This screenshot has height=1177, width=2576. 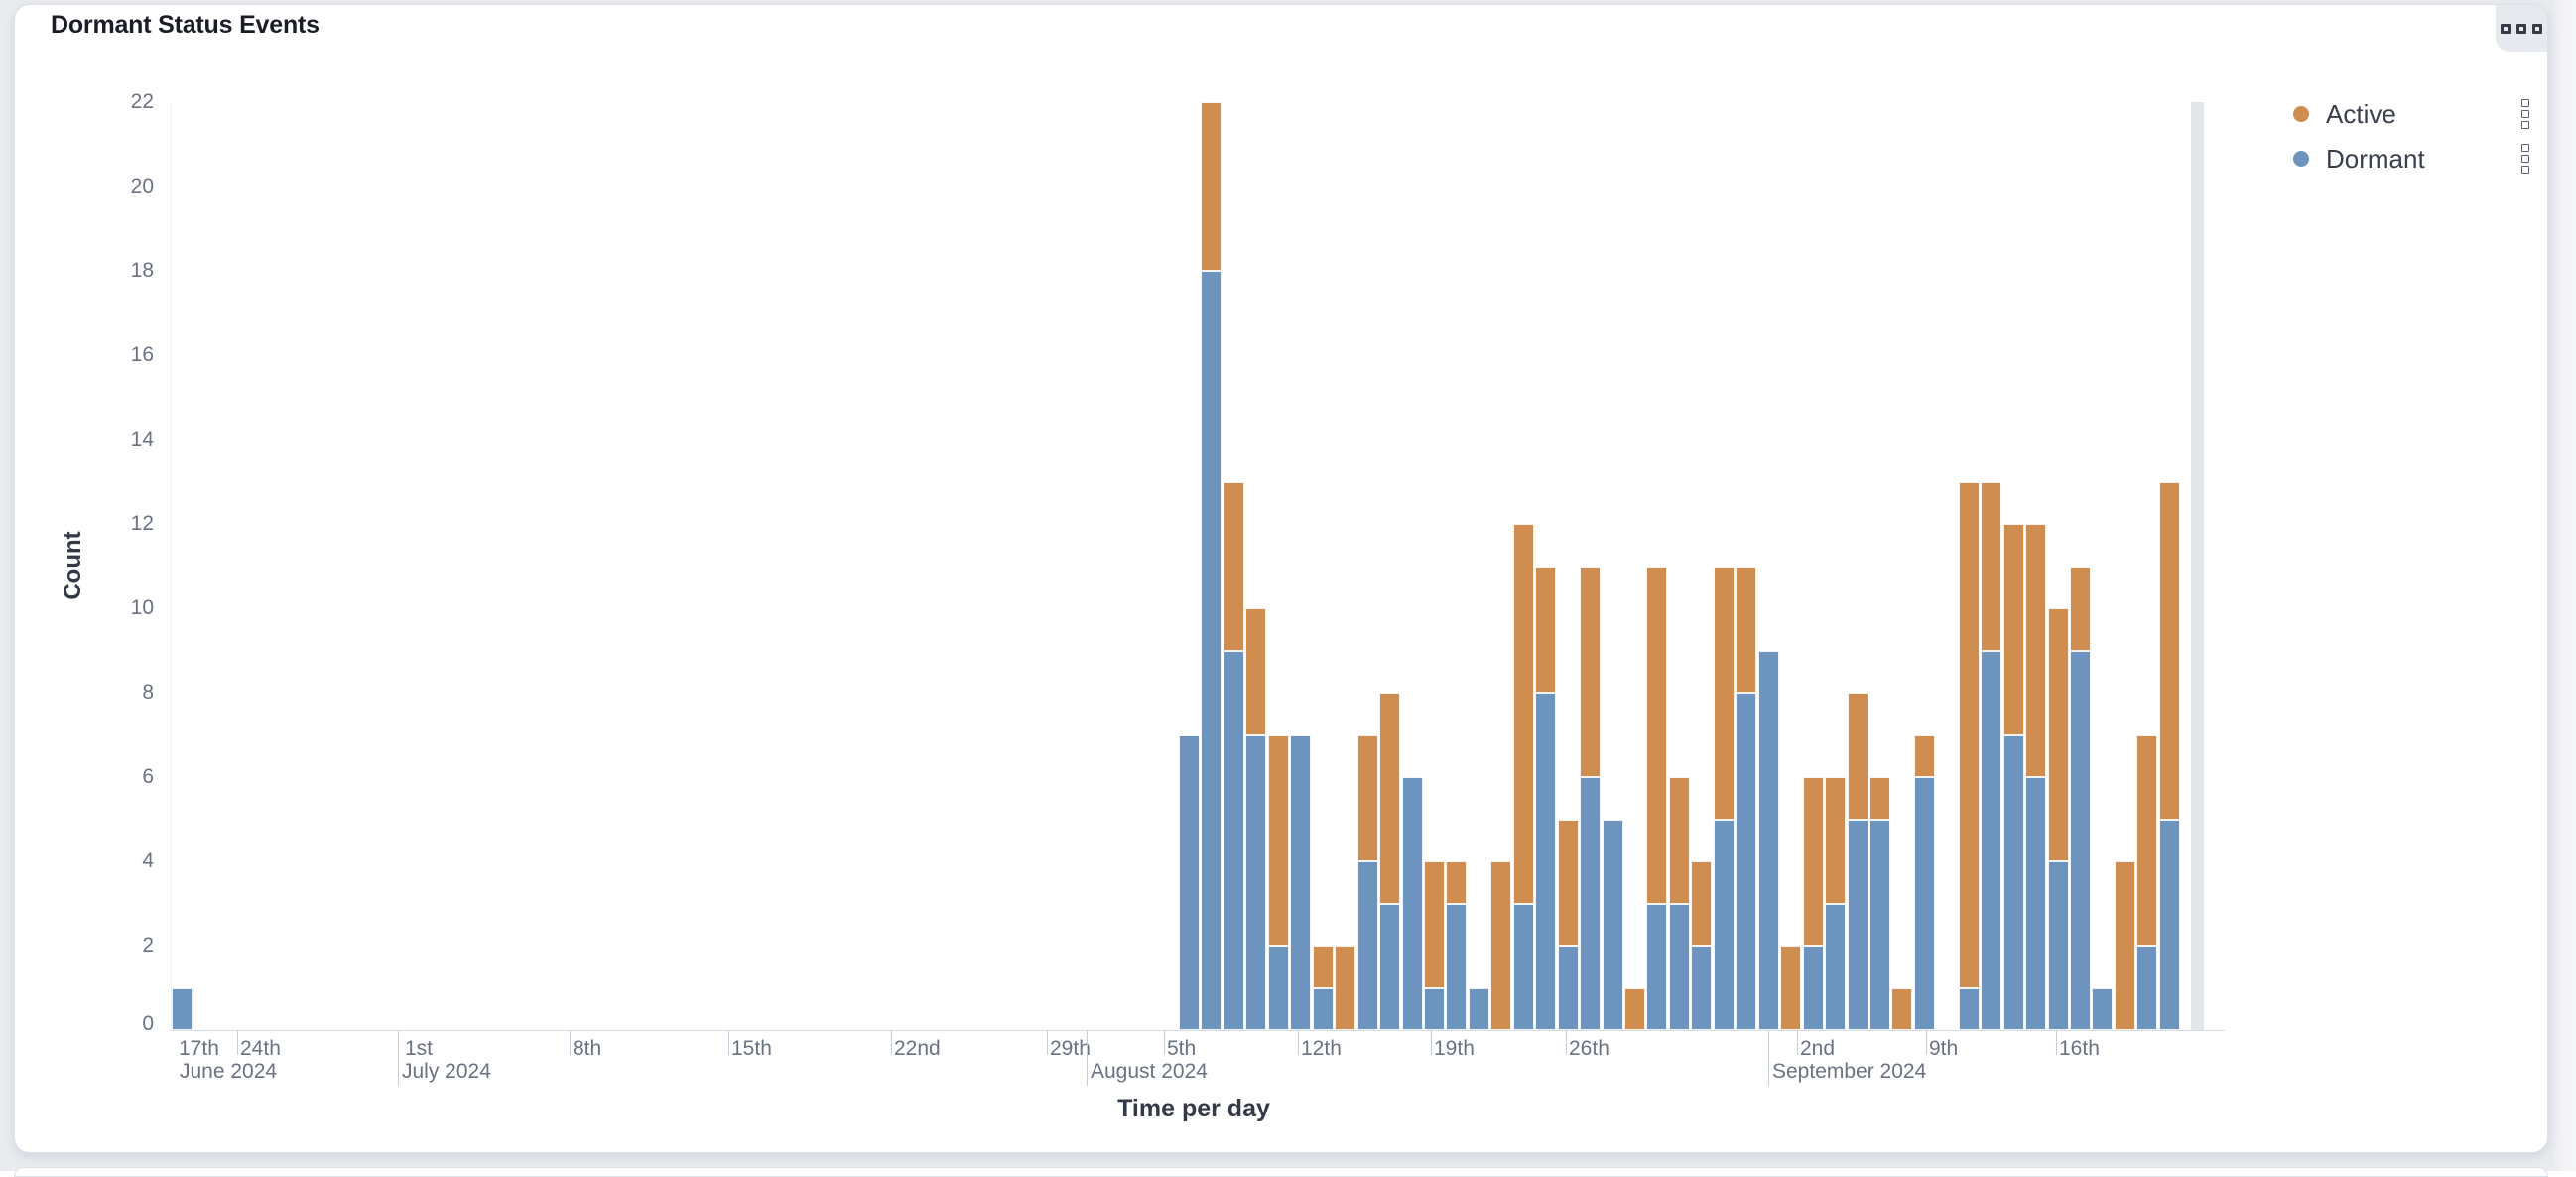 I want to click on legend-item-dormant: Dormant, so click(x=2417, y=159).